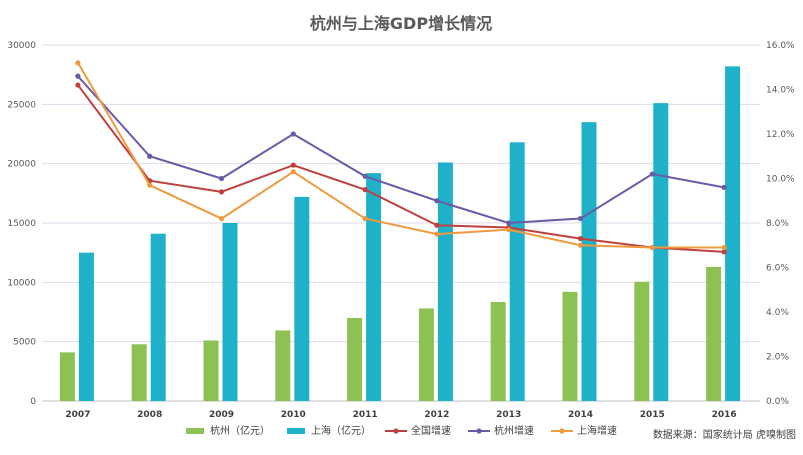  I want to click on right-tick-label: 4.0%, so click(777, 313).